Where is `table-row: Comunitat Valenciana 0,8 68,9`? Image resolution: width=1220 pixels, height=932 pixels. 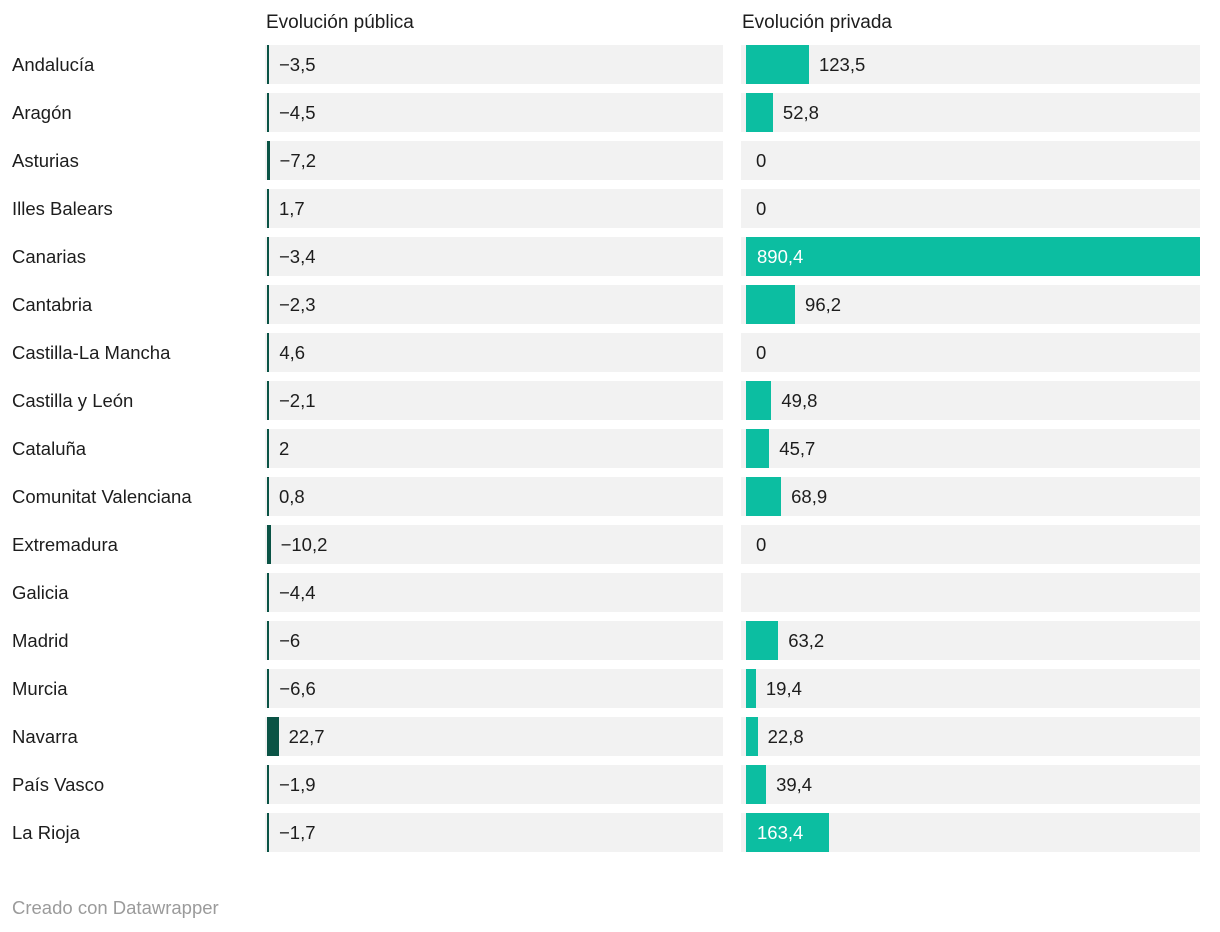
table-row: Comunitat Valenciana 0,8 68,9 is located at coordinates (610, 496).